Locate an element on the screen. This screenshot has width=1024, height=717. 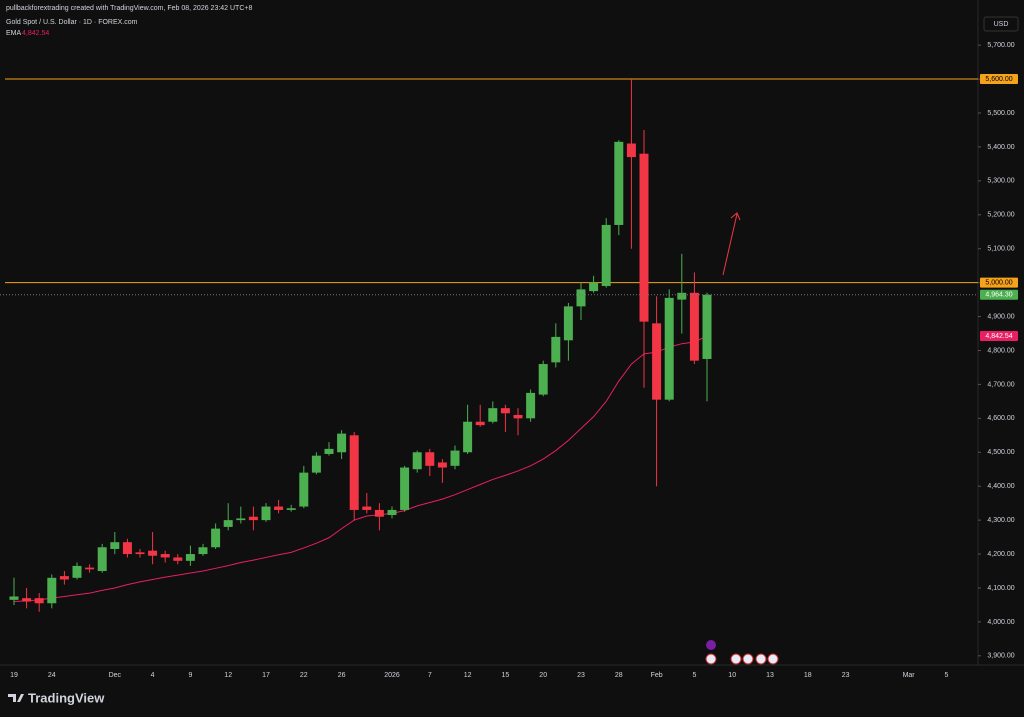
brand-name: TradingView is located at coordinates (66, 697).